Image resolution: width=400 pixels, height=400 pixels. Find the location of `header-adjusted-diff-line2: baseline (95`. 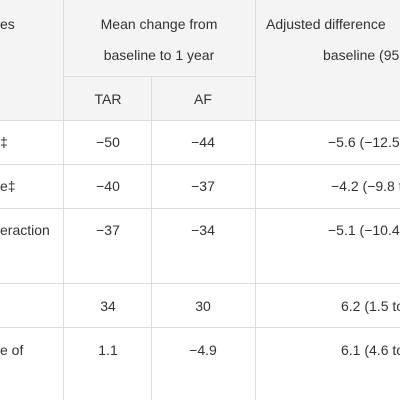

header-adjusted-diff-line2: baseline (95 is located at coordinates (361, 55).